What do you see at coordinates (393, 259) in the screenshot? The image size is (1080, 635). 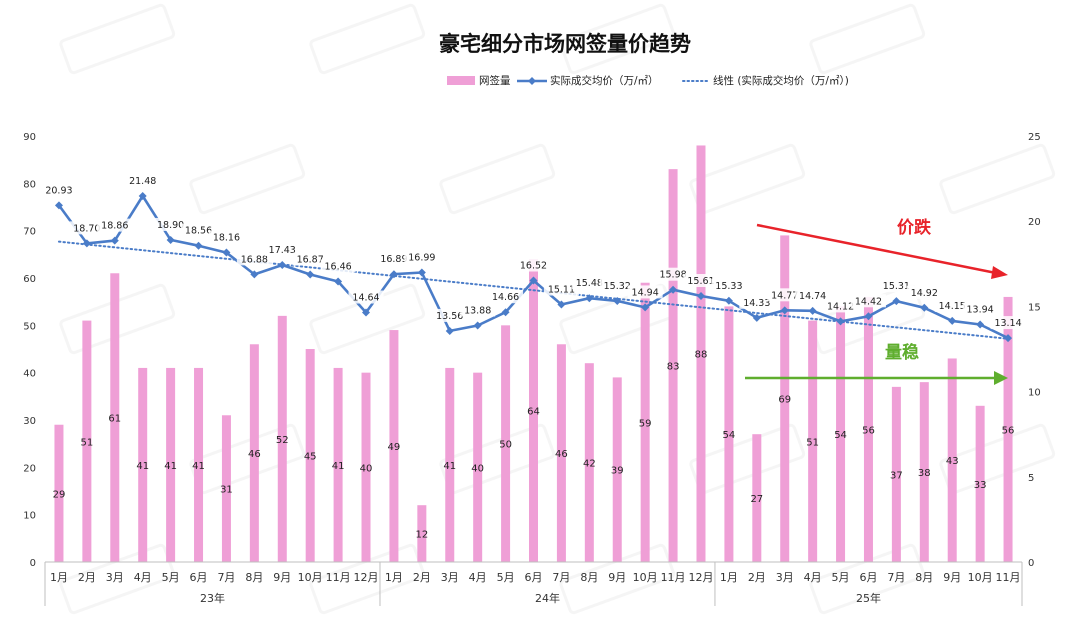 I see `price-data-label: 16.89` at bounding box center [393, 259].